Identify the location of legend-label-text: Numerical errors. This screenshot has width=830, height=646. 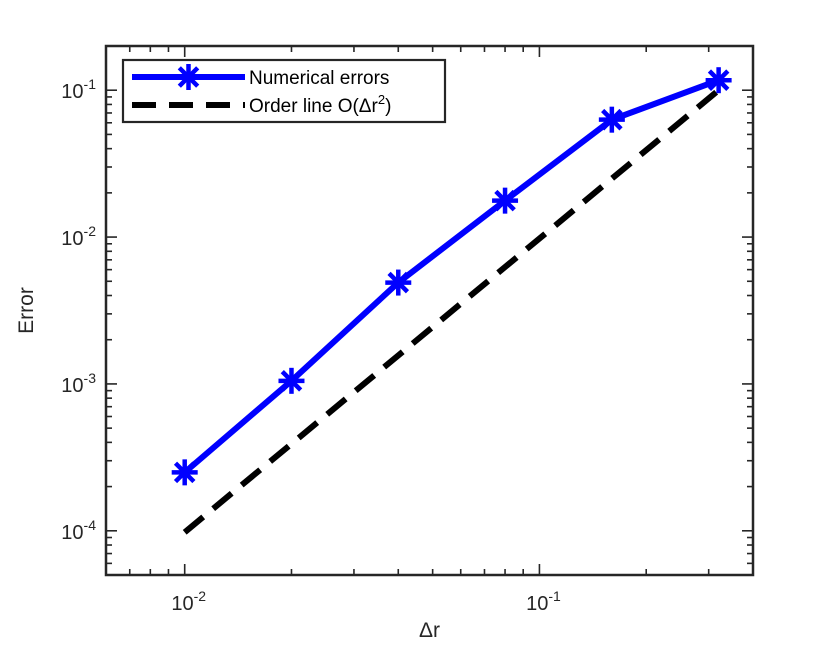
(319, 78).